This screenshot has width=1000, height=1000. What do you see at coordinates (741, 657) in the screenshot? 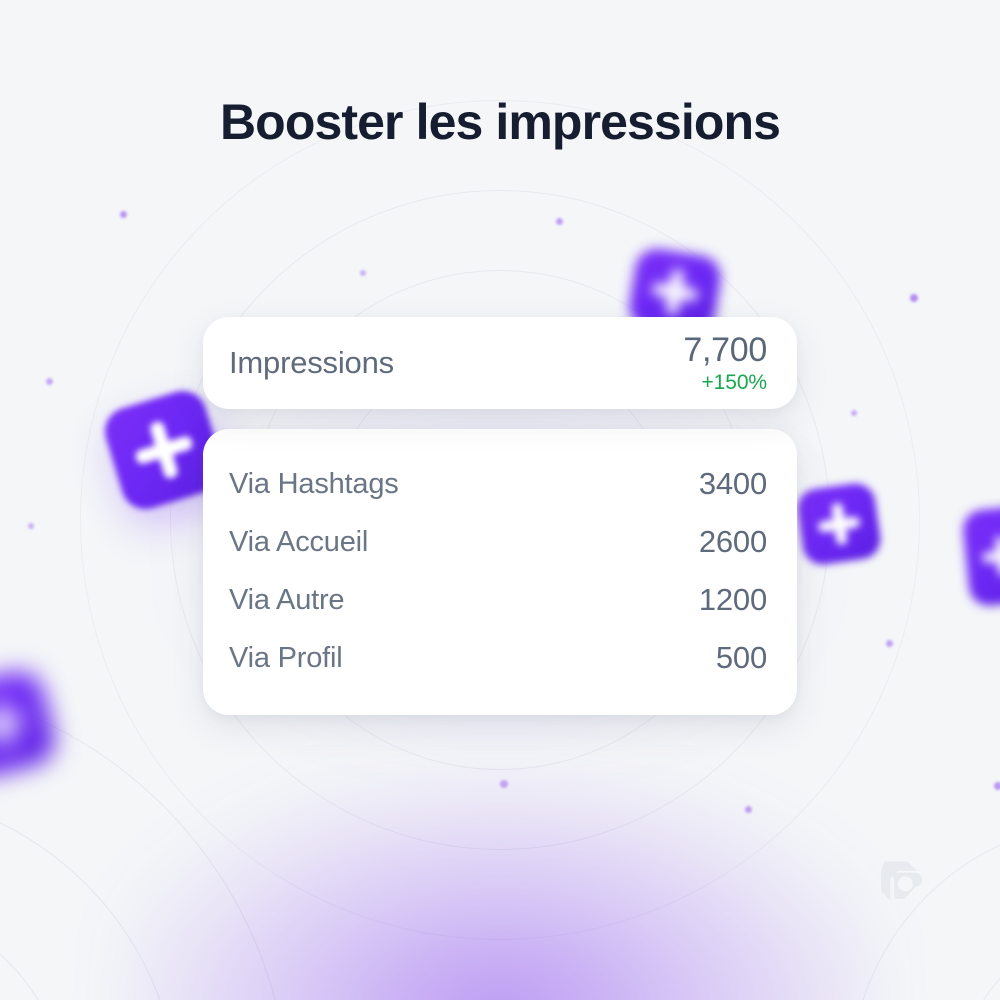
I see `breakdown-row-value: 500` at bounding box center [741, 657].